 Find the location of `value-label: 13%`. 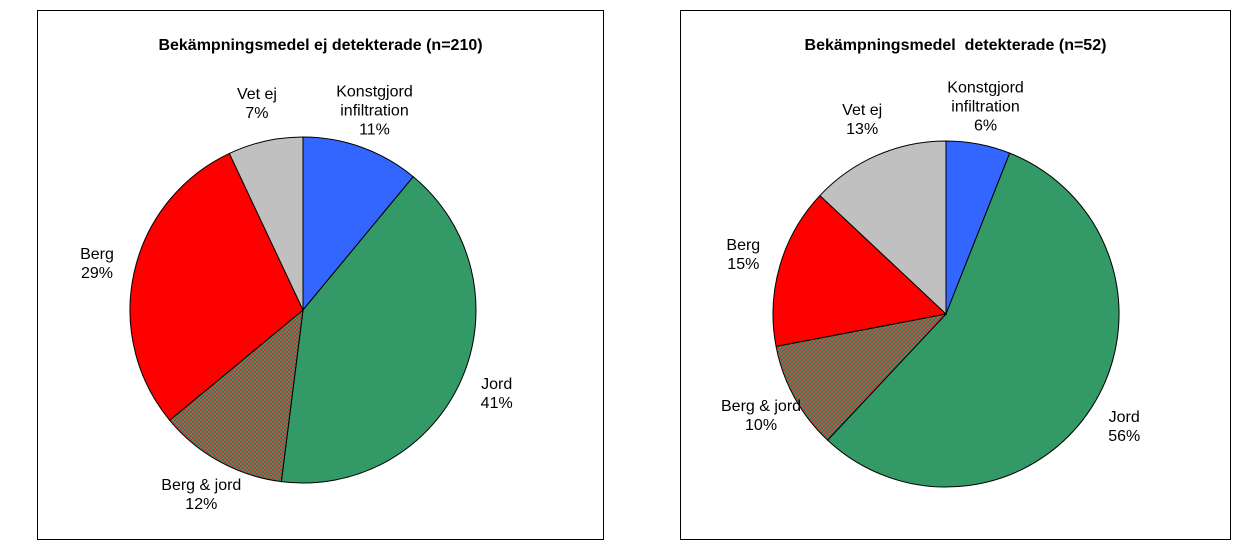

value-label: 13% is located at coordinates (862, 130).